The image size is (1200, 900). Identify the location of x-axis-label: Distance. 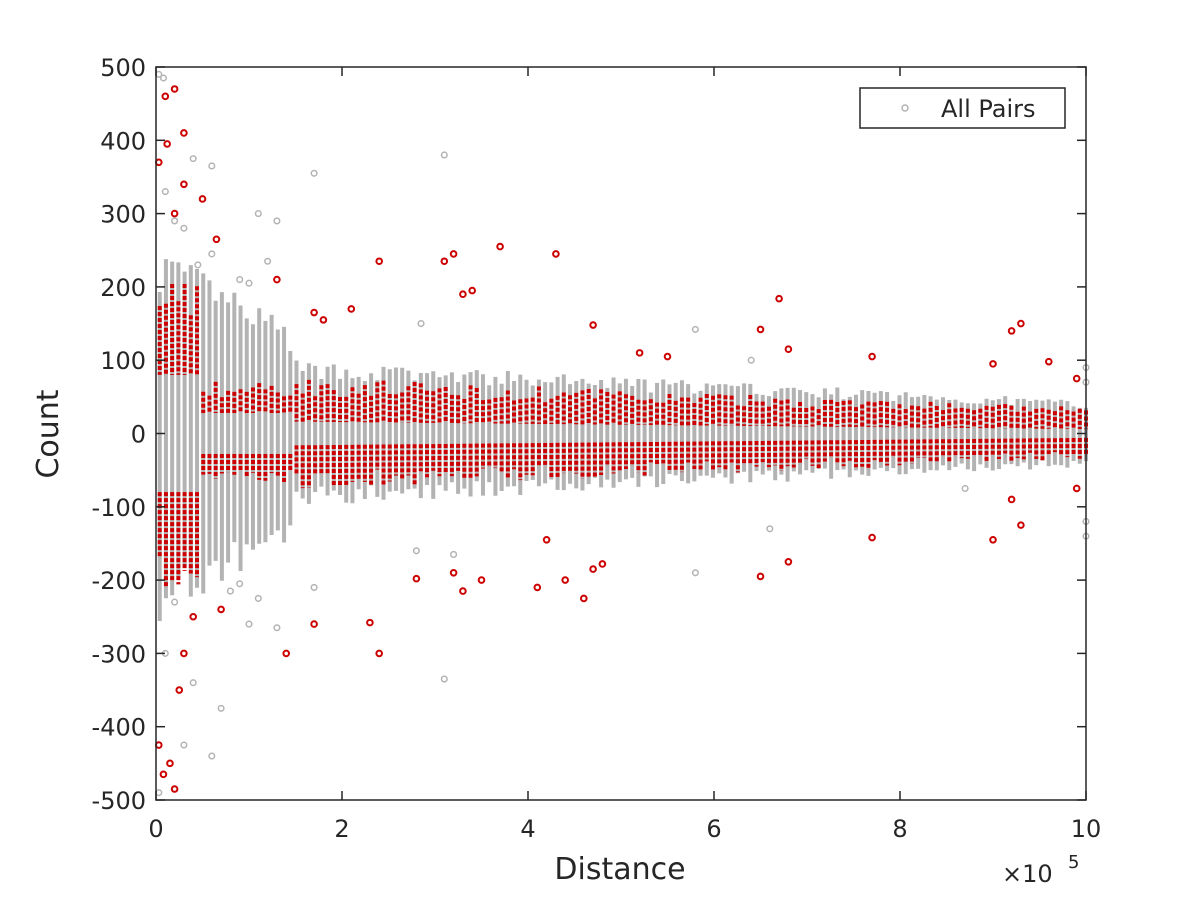
(619, 869).